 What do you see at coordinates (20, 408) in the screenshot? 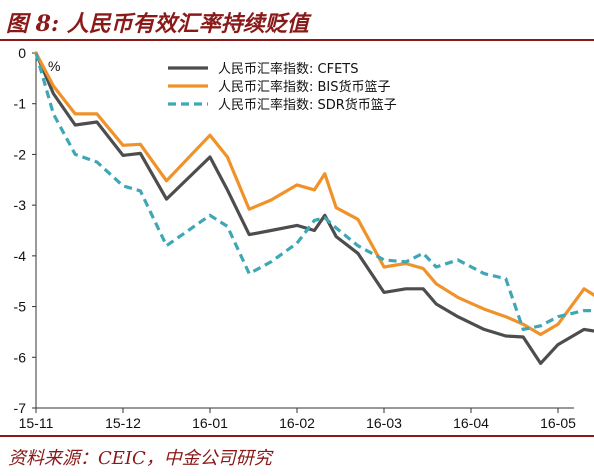
I see `y-tick-label: -7` at bounding box center [20, 408].